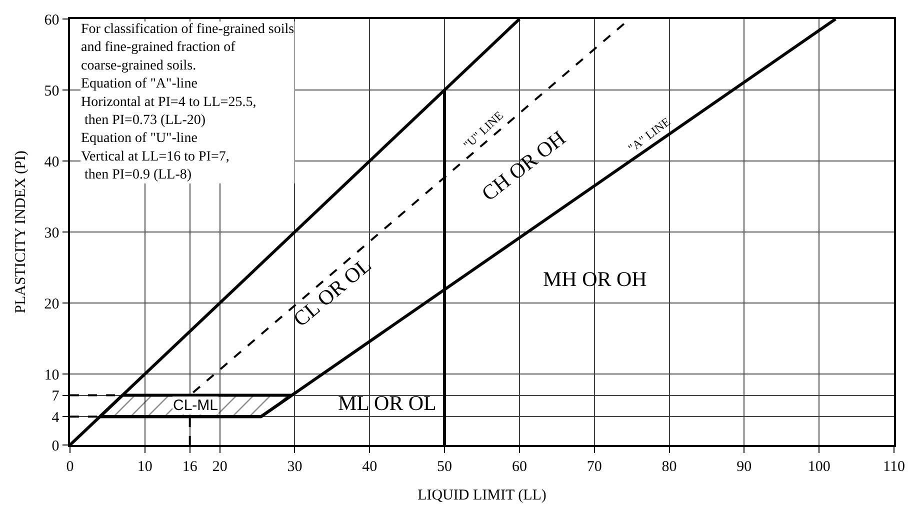  What do you see at coordinates (187, 102) in the screenshot?
I see `text: For classification of fine-grained soils and fine-grained fraction of coarse-grained soils. Equation of "A"-line Horizontal at PI=4 to LL=25.5, then PI=0.73 (LL-20) Equation of "U"-line Vertical at LL=16 to PI=7, then PI=0.9 (LL-8)` at bounding box center [187, 102].